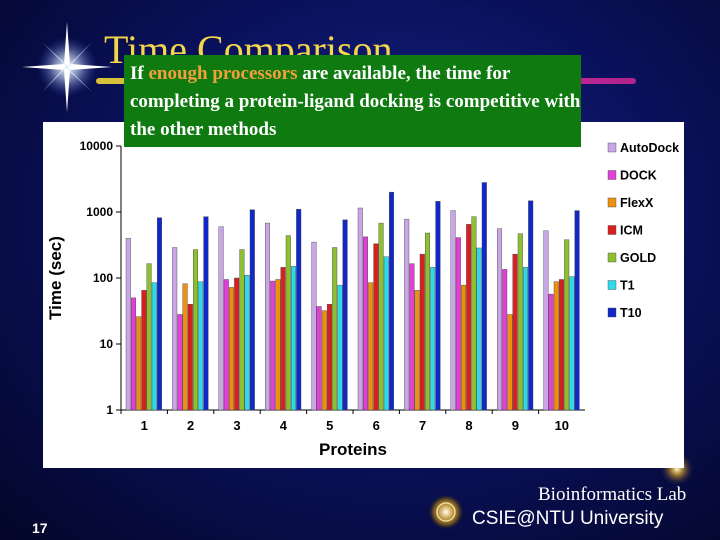 This screenshot has width=720, height=540. Describe the element at coordinates (568, 518) in the screenshot. I see `lab-affiliation: CSIE@NTU University` at that location.